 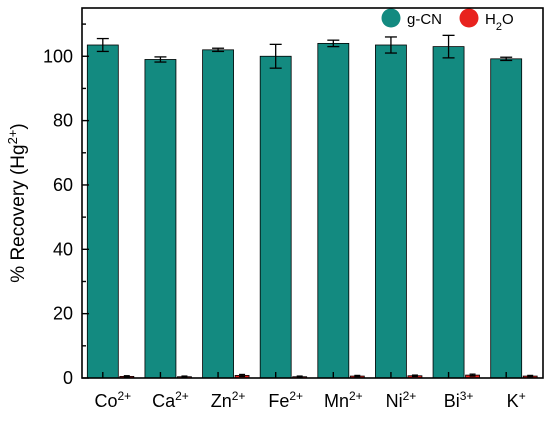 I want to click on legend-label-h2o: H2O, so click(x=499, y=22).